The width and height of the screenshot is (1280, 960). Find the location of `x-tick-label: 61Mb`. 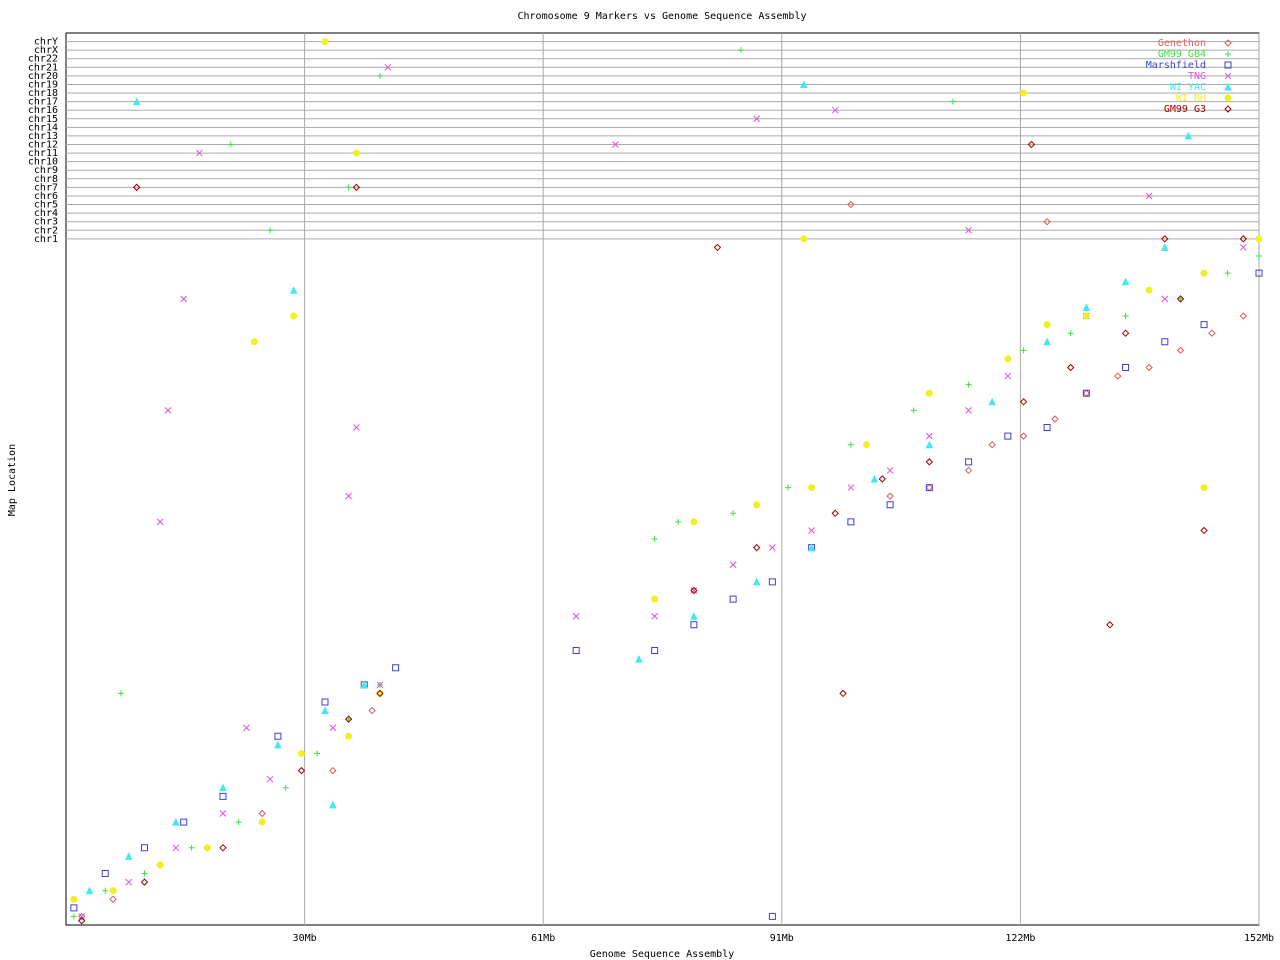

x-tick-label: 61Mb is located at coordinates (543, 938).